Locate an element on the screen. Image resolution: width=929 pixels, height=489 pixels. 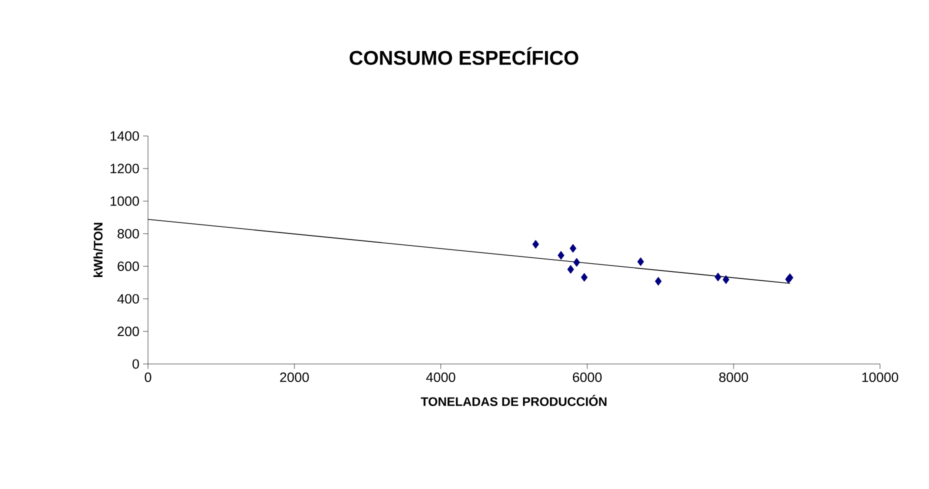
y-tick-label: 200 is located at coordinates (128, 331).